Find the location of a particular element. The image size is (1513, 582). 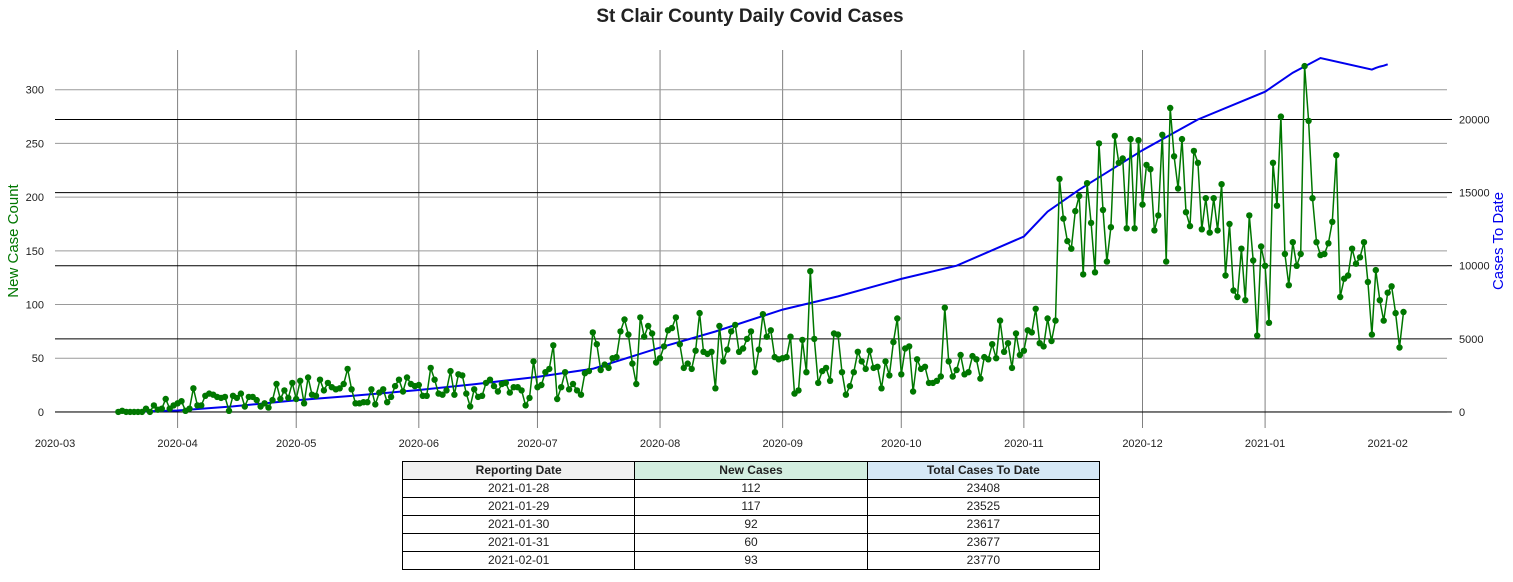

left-y-tick-label: 250 is located at coordinates (35, 144).